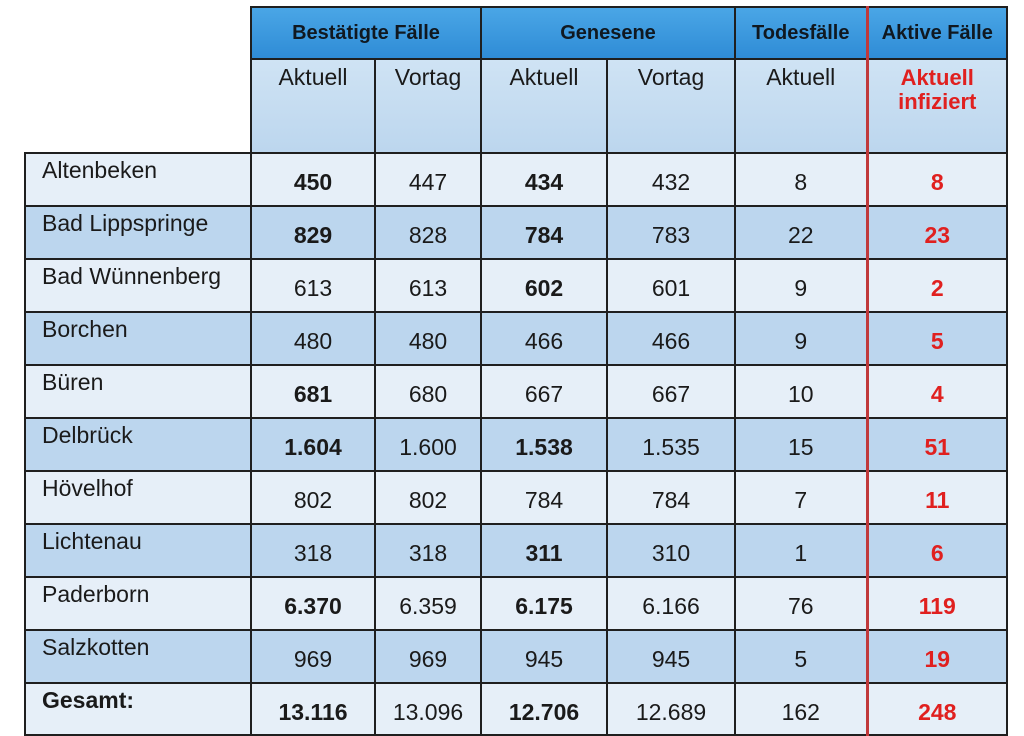  What do you see at coordinates (138, 656) in the screenshot?
I see `municipality-name: Salzkotten` at bounding box center [138, 656].